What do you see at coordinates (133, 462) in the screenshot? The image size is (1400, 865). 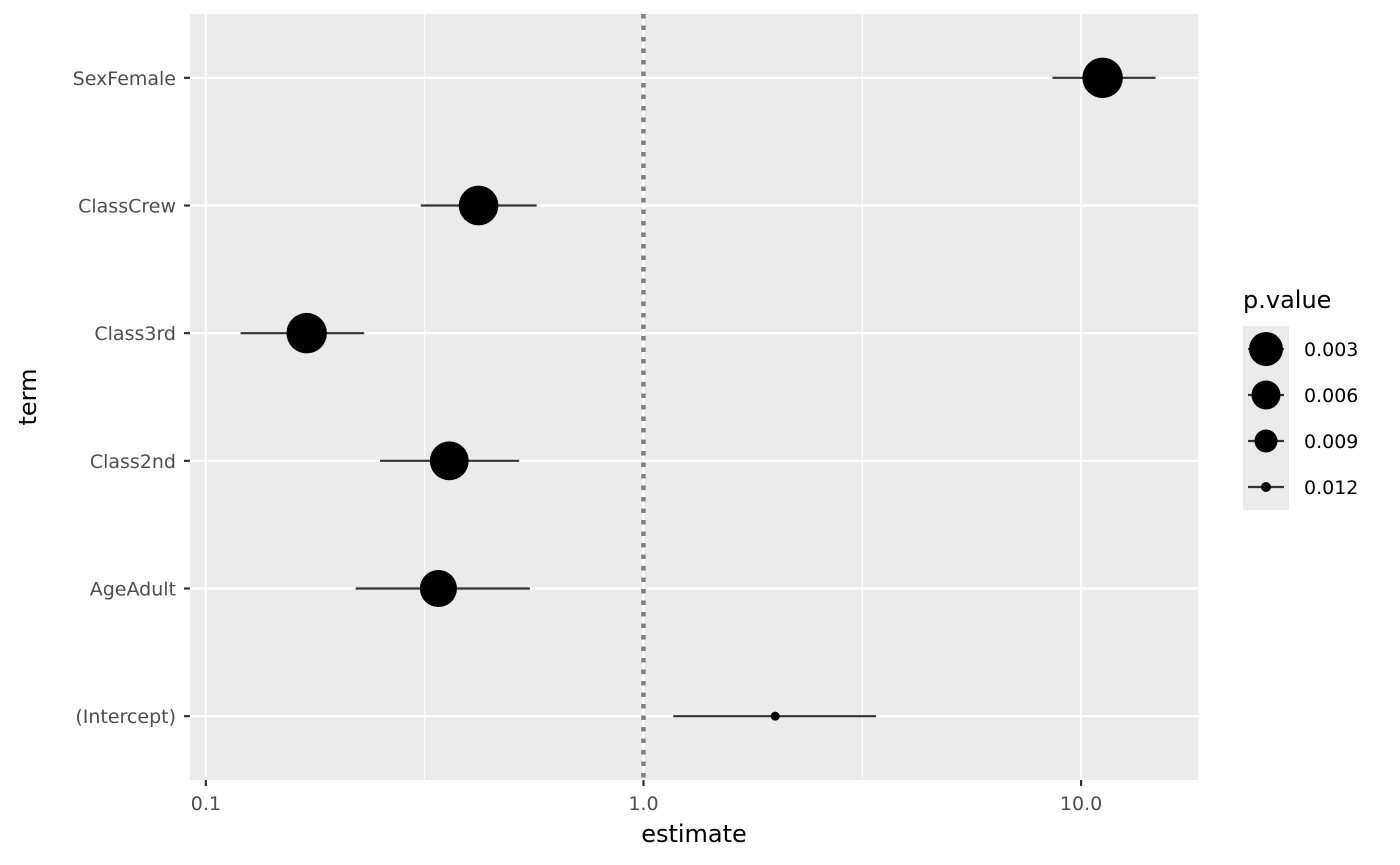 I see `y-tick-label: Class2nd` at bounding box center [133, 462].